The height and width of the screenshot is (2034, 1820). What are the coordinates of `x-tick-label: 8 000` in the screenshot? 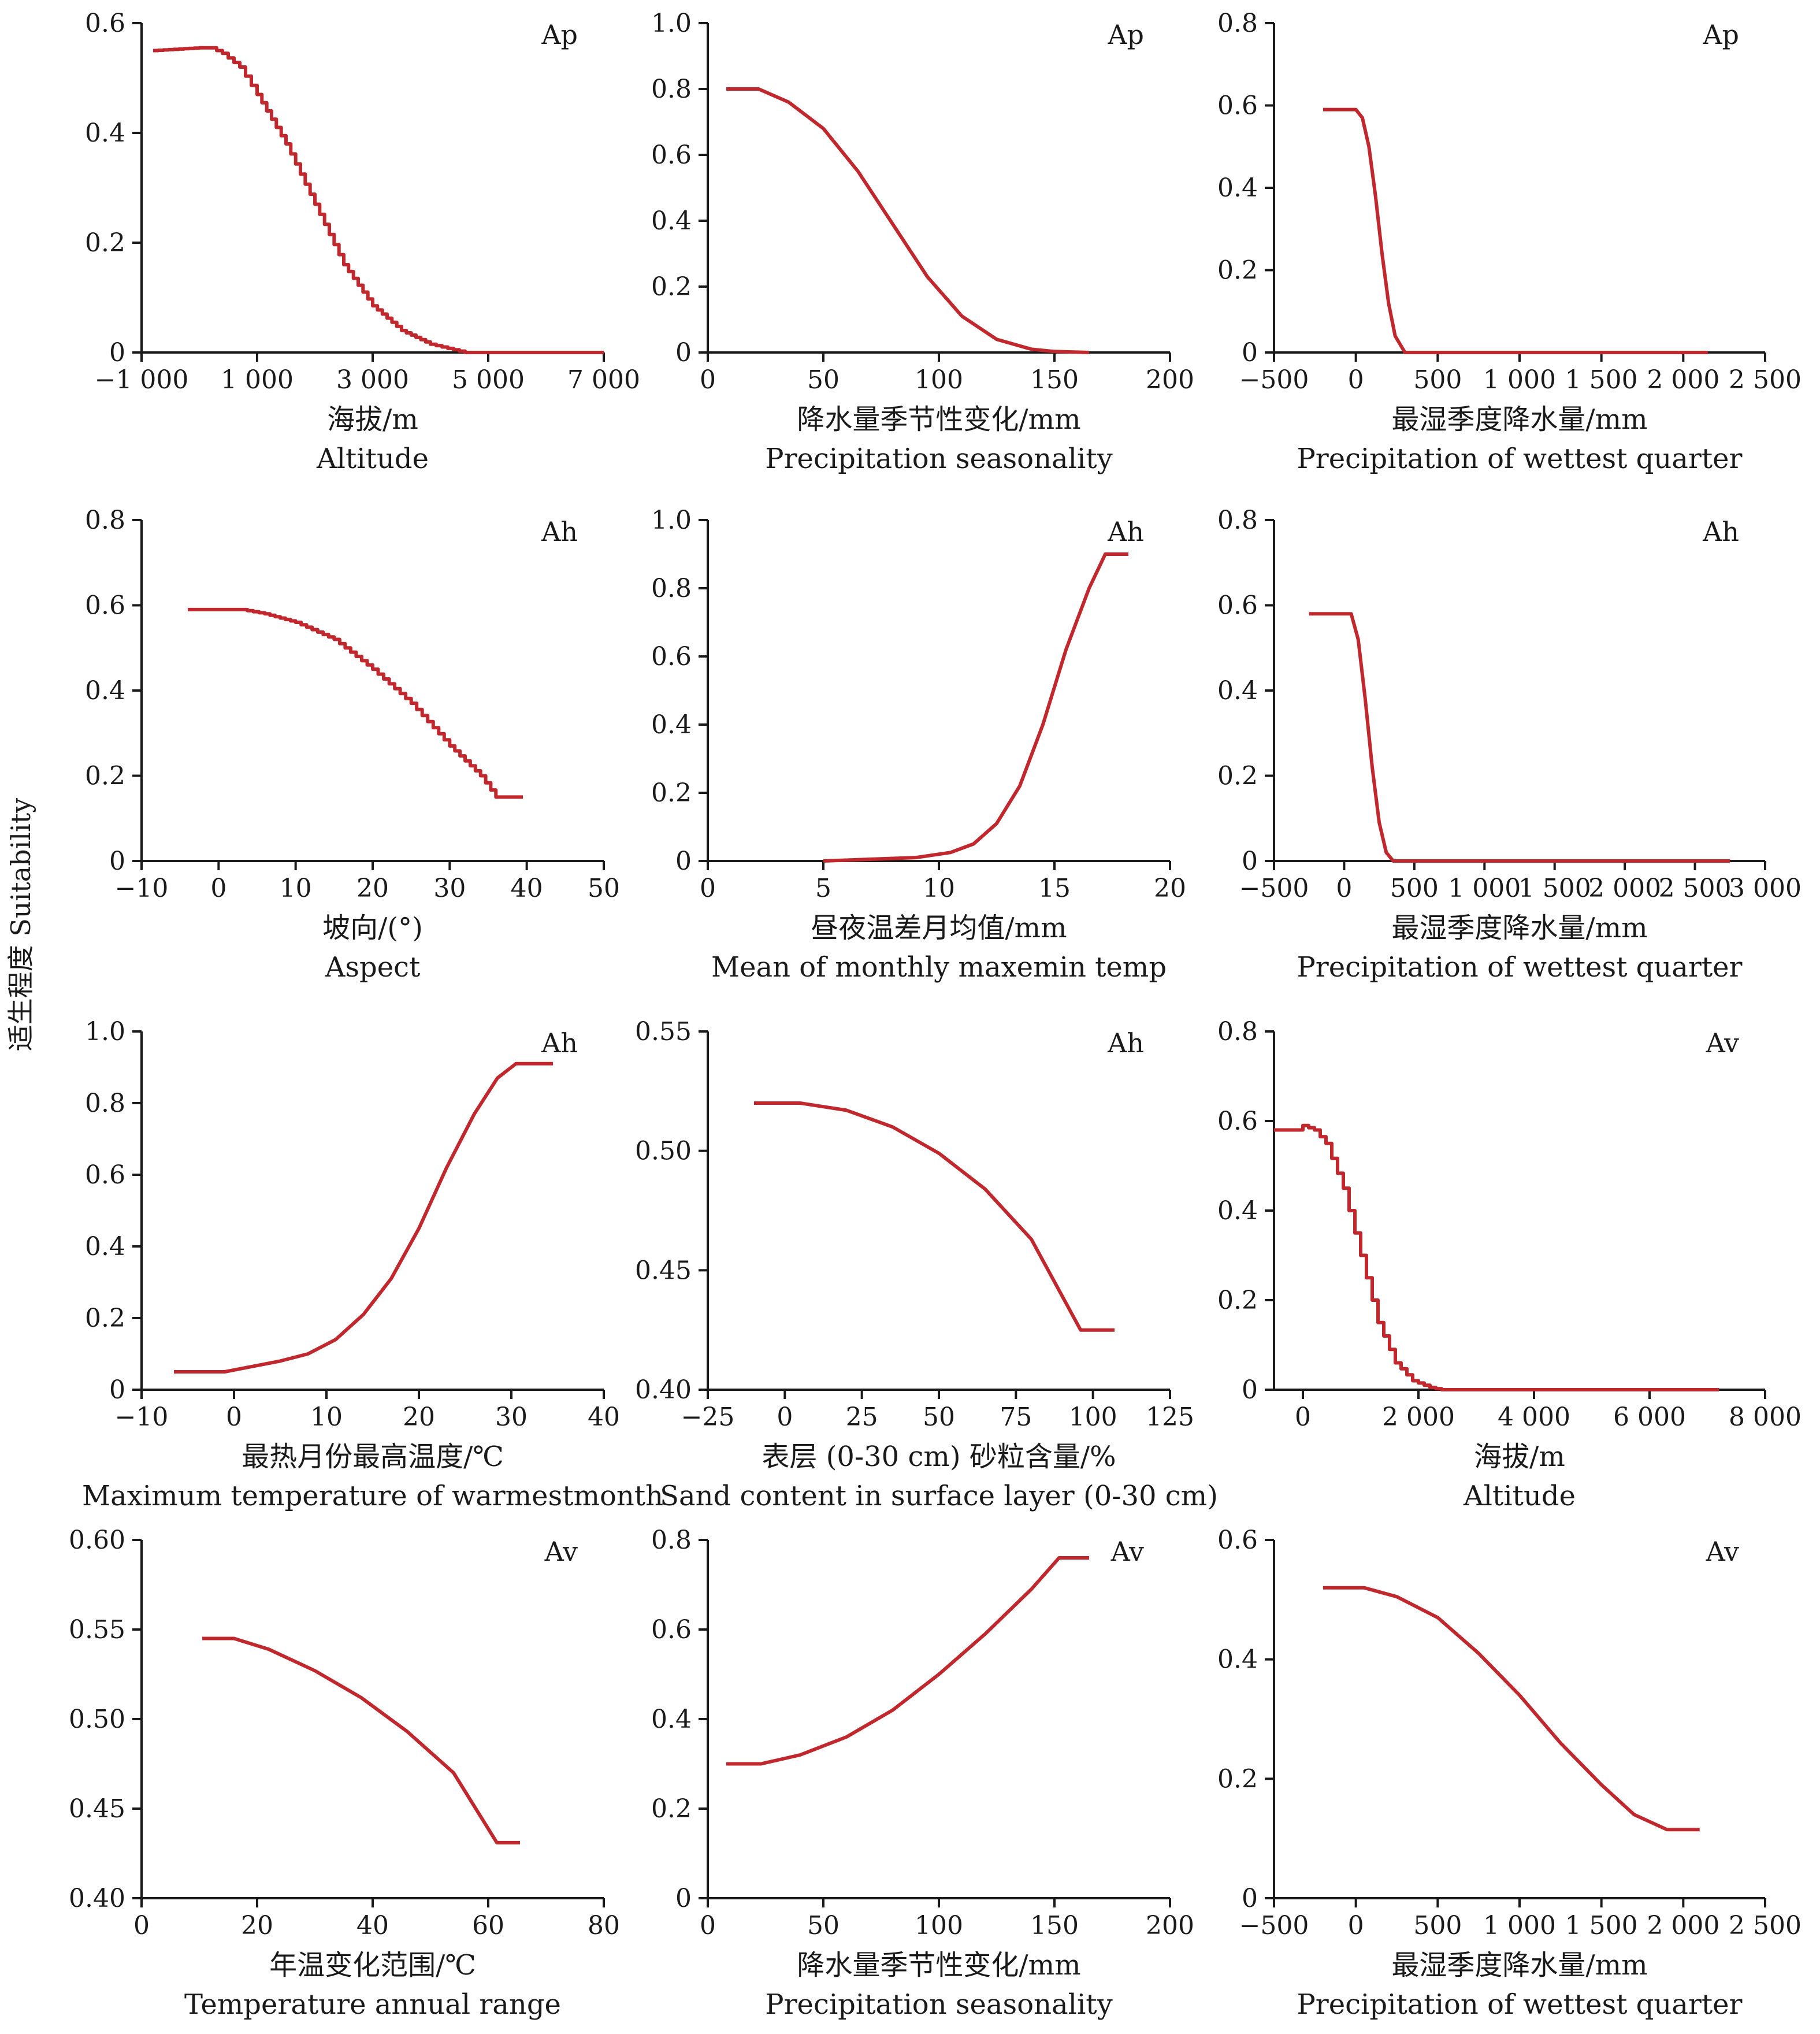 It's located at (1765, 1417).